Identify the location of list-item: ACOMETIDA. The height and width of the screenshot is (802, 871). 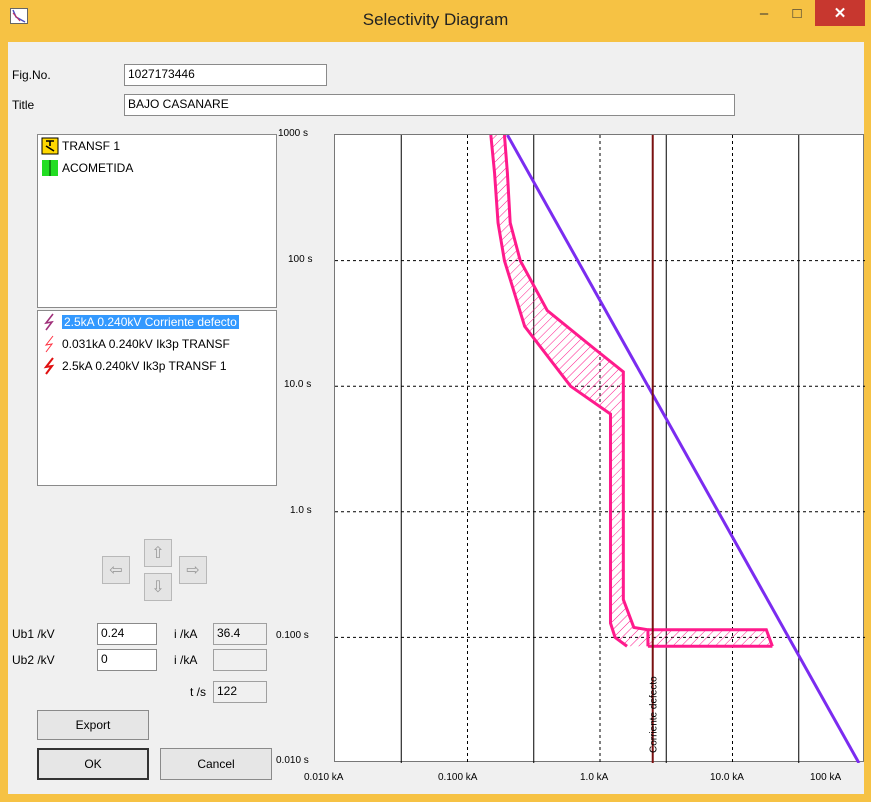
(157, 168).